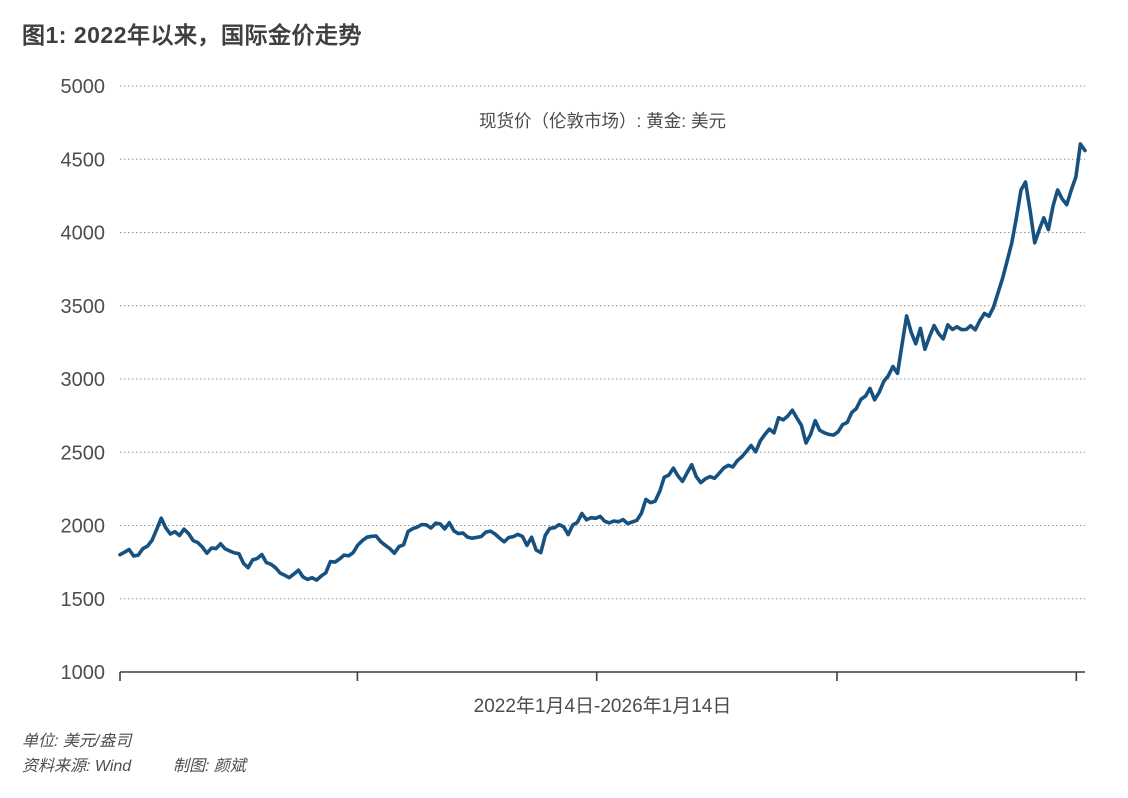  Describe the element at coordinates (83, 673) in the screenshot. I see `y-tick-label: 1000` at that location.